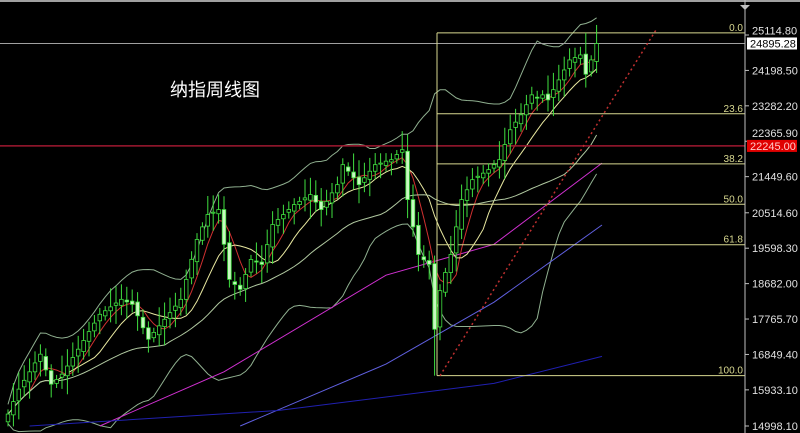  What do you see at coordinates (775, 427) in the screenshot?
I see `price-tick-label: 14998.10` at bounding box center [775, 427].